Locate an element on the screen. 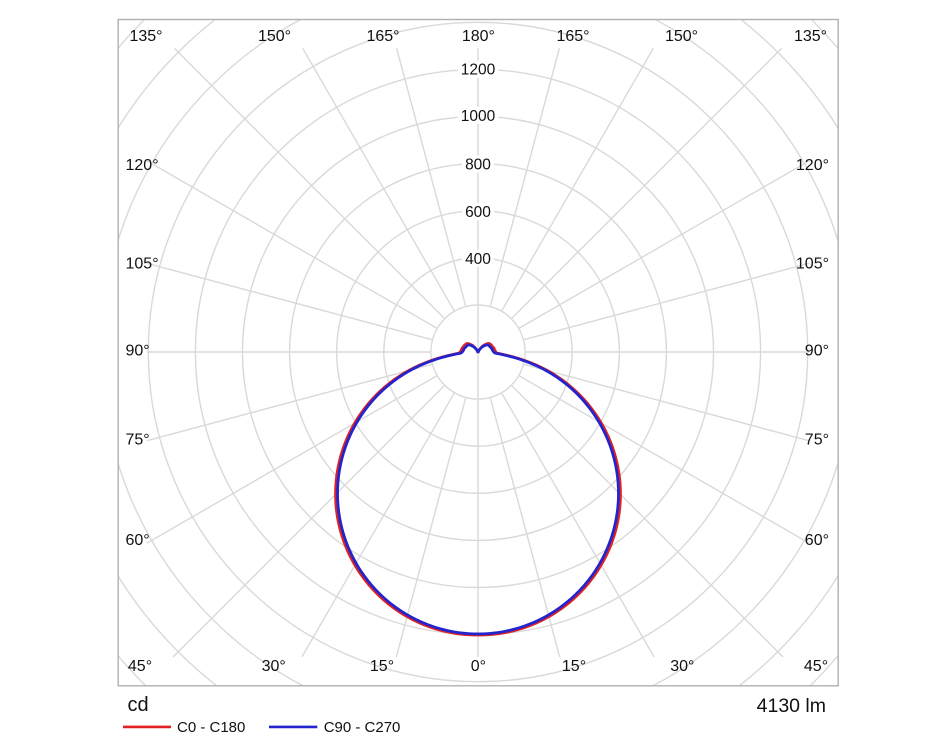 Image resolution: width=950 pixels, height=755 pixels. svg-text: 4130 lm is located at coordinates (791, 706).